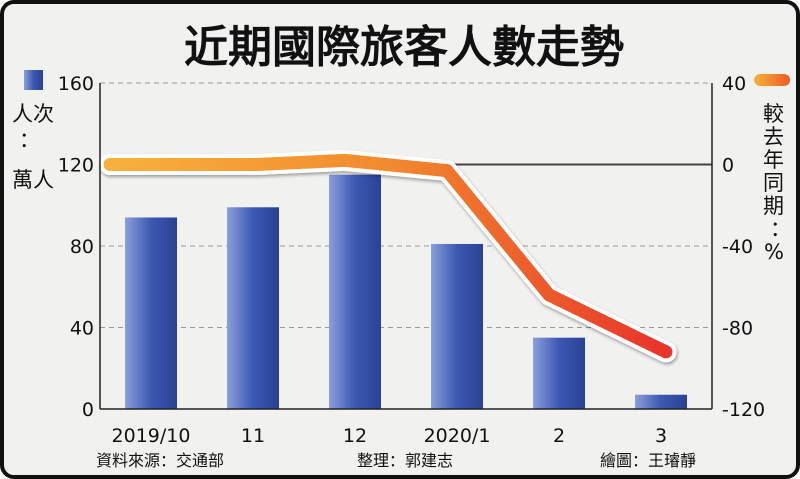  Describe the element at coordinates (774, 252) in the screenshot. I see `right-axis-label-char: %` at that location.